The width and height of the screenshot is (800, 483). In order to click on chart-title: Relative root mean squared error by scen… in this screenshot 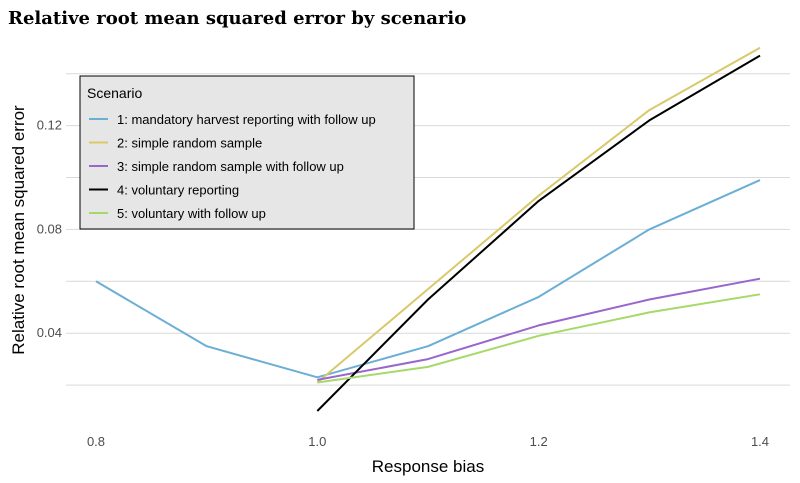, I will do `click(237, 18)`.